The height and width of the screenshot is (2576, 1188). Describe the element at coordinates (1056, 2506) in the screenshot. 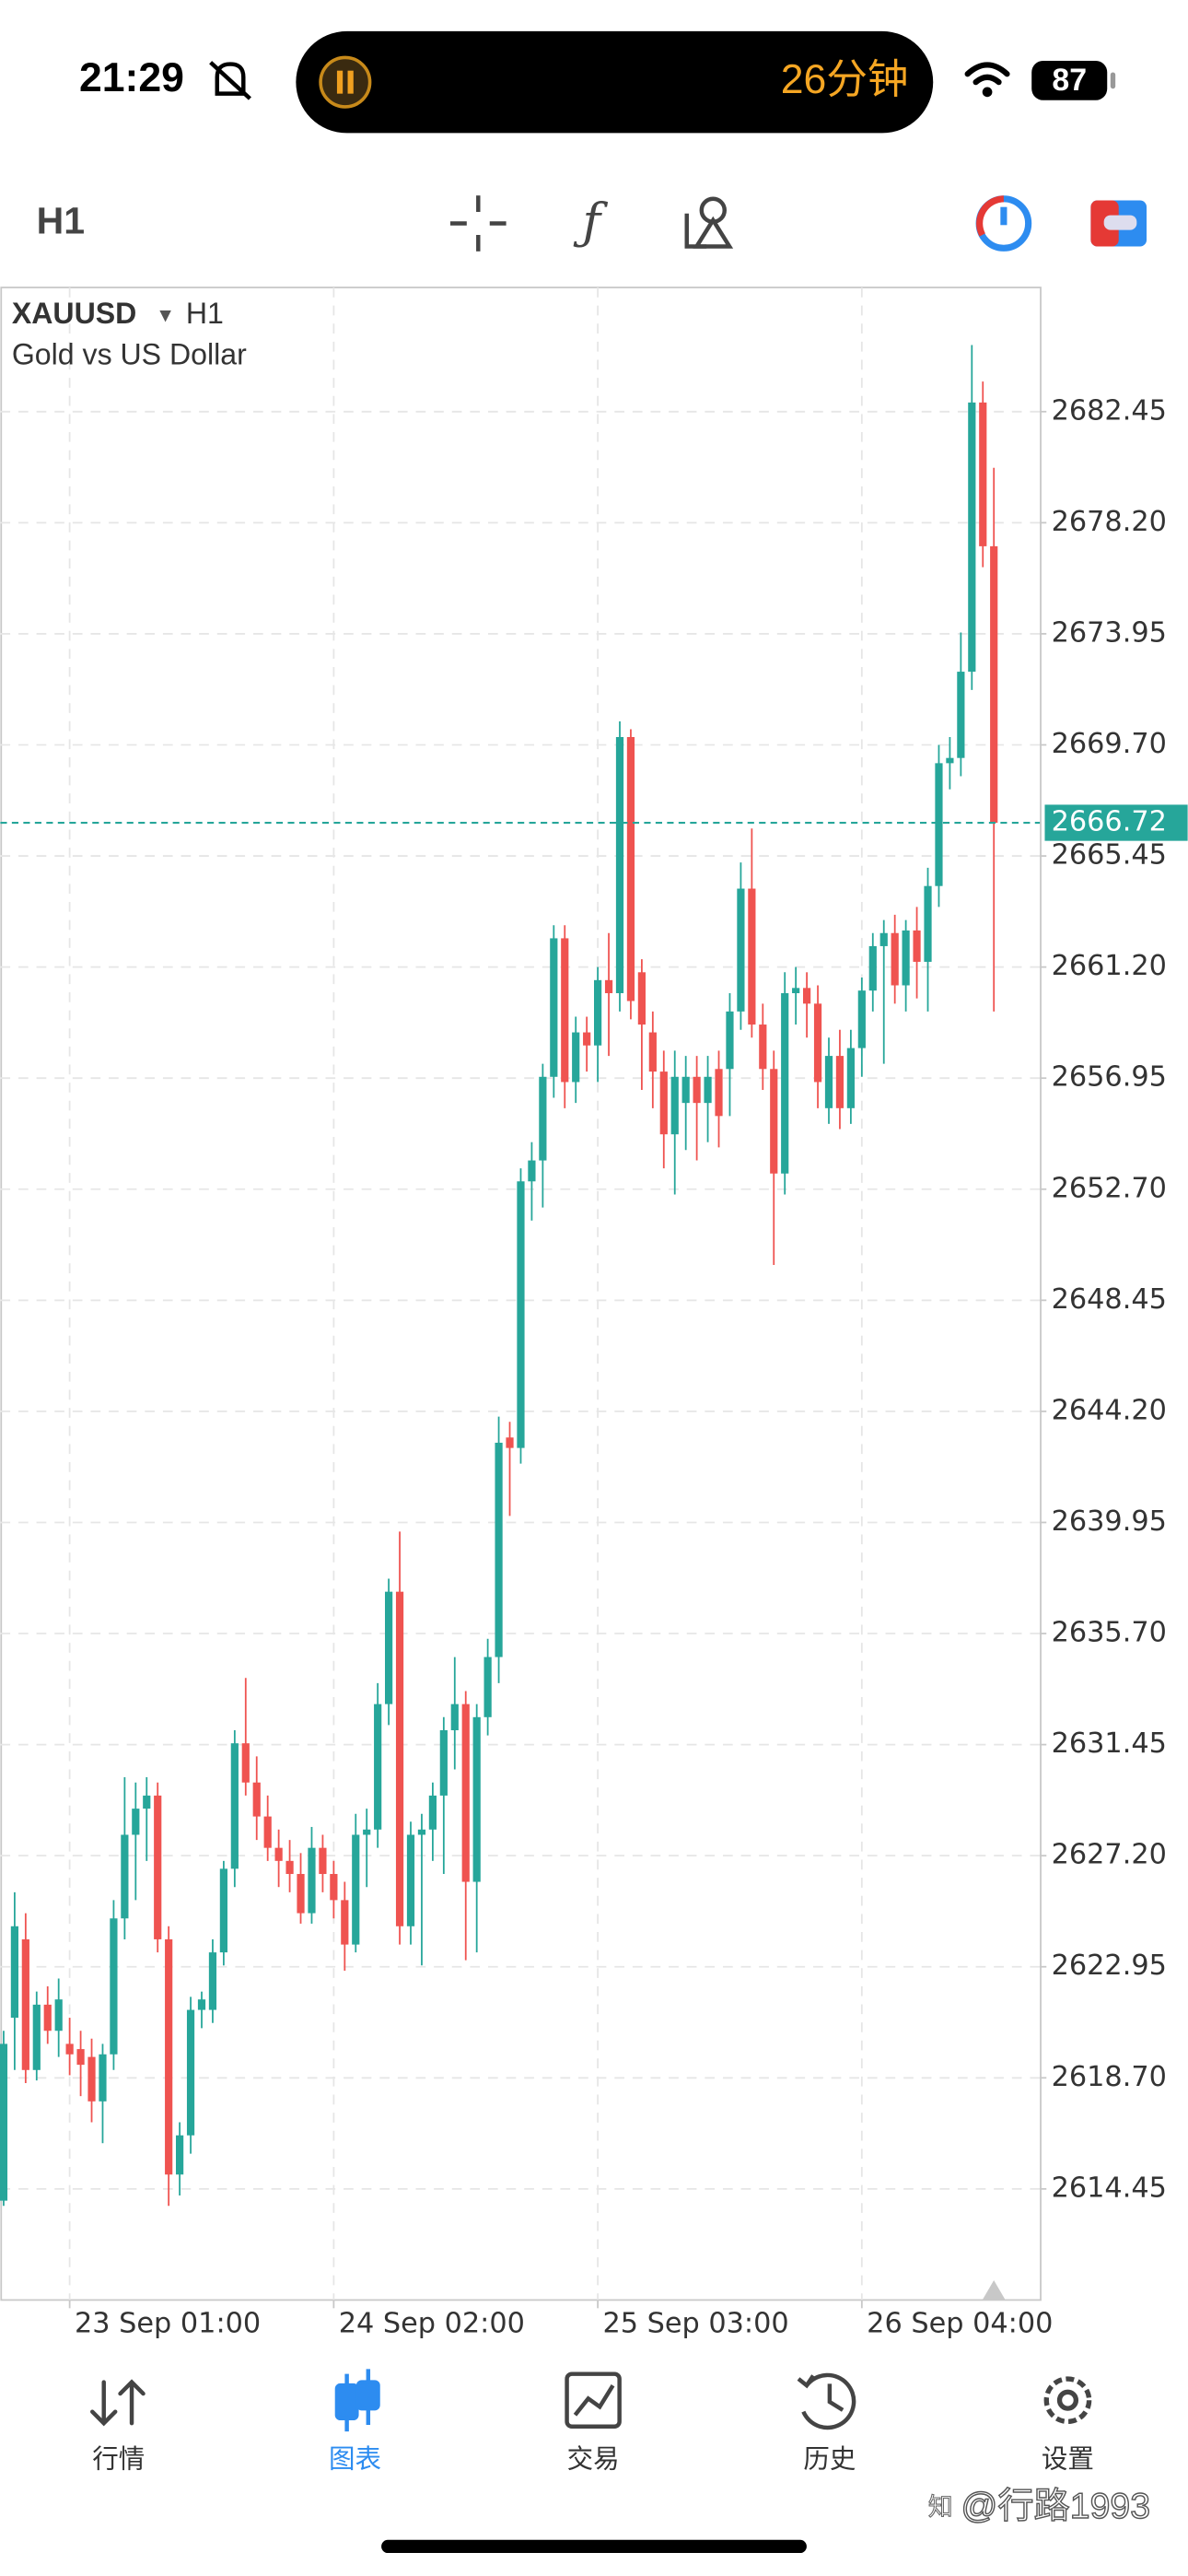

I see `watermark: @行路1993` at that location.